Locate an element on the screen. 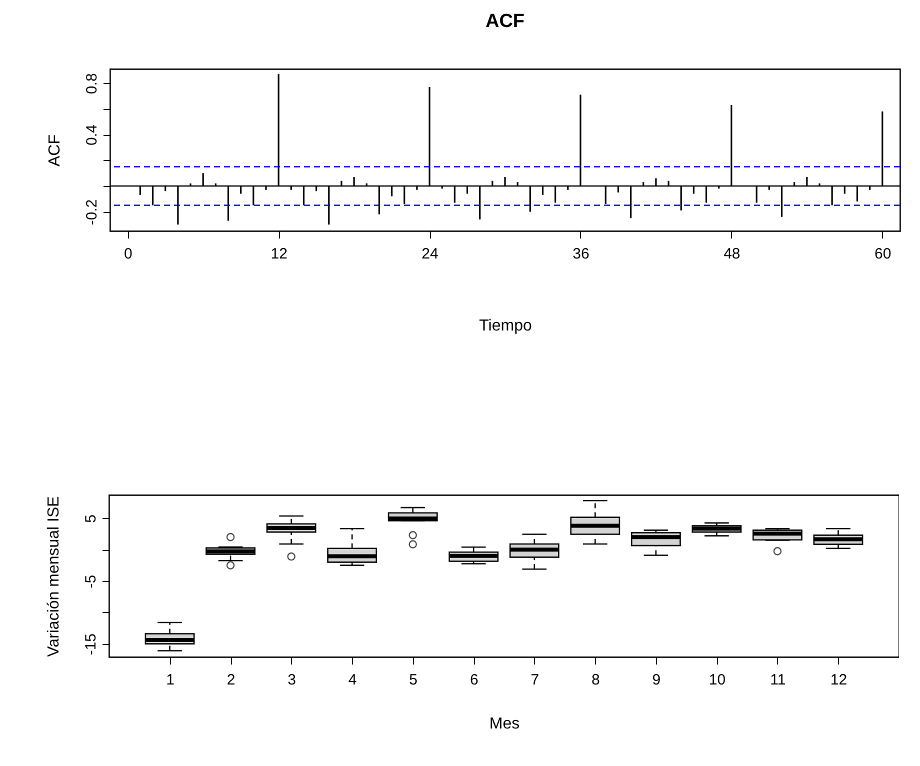 The image size is (920, 766). x-tick-label: 2 is located at coordinates (231, 680).